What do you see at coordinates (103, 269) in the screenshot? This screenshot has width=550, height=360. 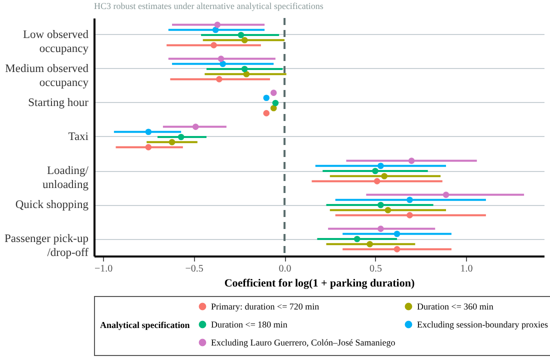 I see `x-tick-label: −1.0` at bounding box center [103, 269].